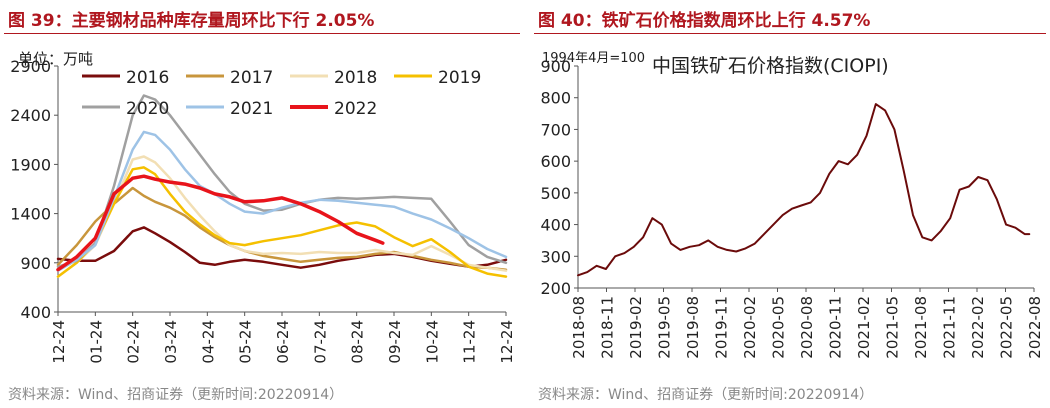 This screenshot has height=408, width=1050. What do you see at coordinates (636, 327) in the screenshot?
I see `x-tick-label: 2019-02` at bounding box center [636, 327].